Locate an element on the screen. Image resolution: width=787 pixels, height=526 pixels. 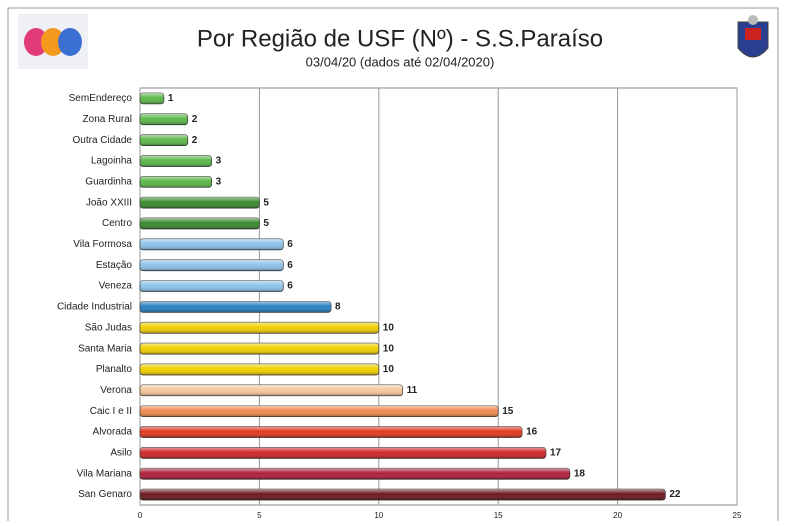
value-label: 8 is located at coordinates (338, 307).